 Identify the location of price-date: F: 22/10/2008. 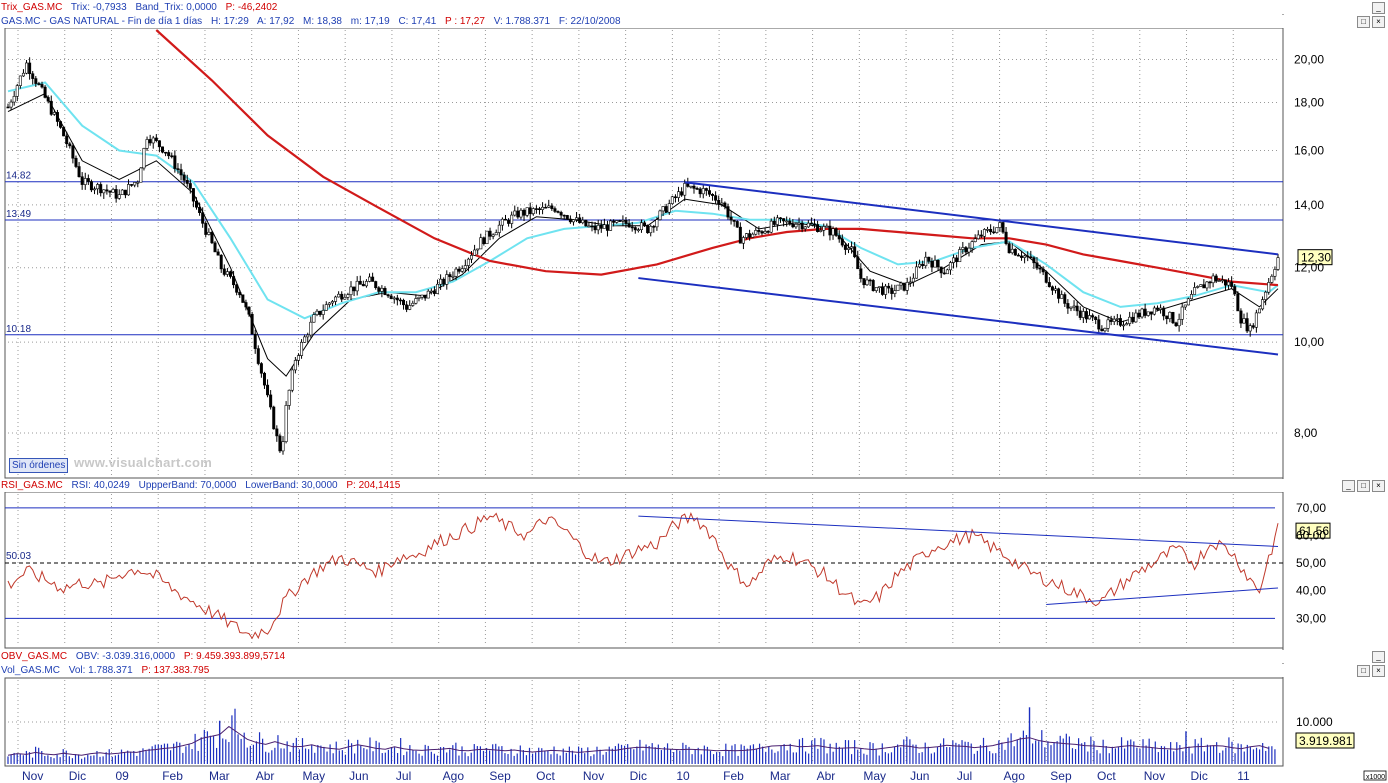
(589, 21).